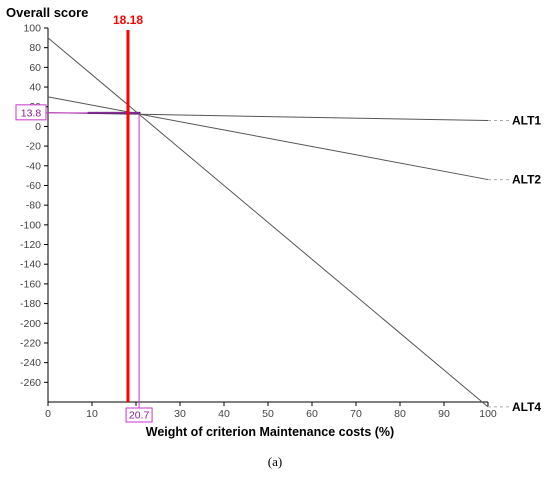  Describe the element at coordinates (35, 88) in the screenshot. I see `y-tick-label: 40` at that location.